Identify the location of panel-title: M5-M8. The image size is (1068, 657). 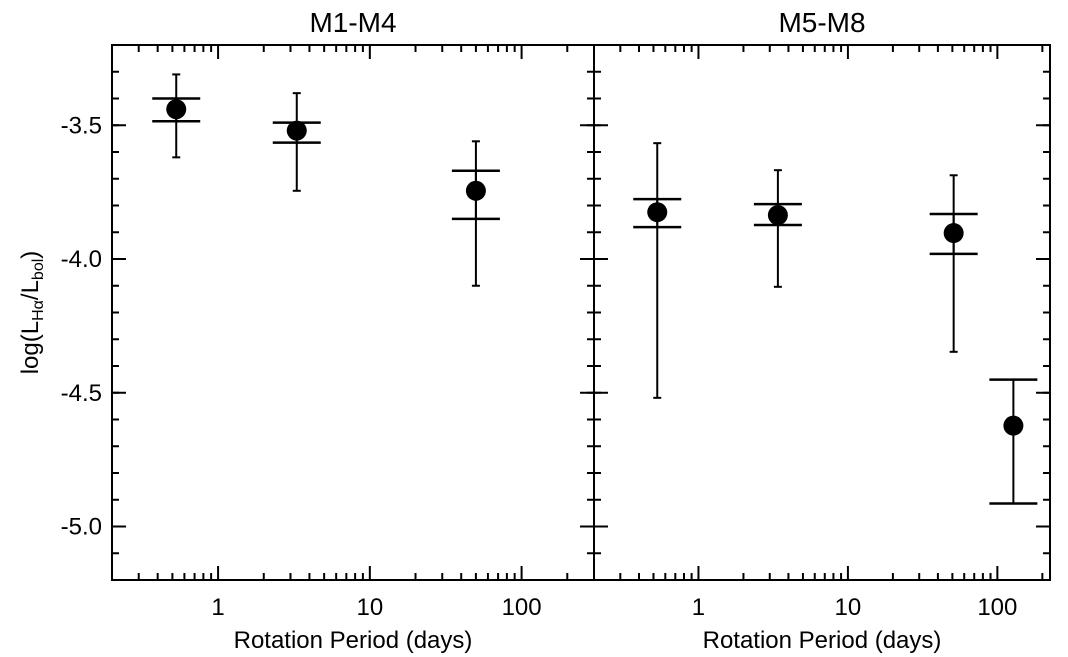
(821, 22).